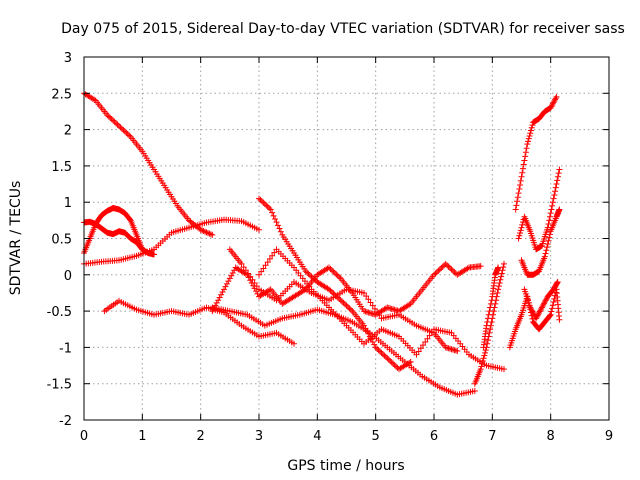 The image size is (640, 480). Describe the element at coordinates (345, 466) in the screenshot. I see `x-axis-label: GPS time / hours` at that location.